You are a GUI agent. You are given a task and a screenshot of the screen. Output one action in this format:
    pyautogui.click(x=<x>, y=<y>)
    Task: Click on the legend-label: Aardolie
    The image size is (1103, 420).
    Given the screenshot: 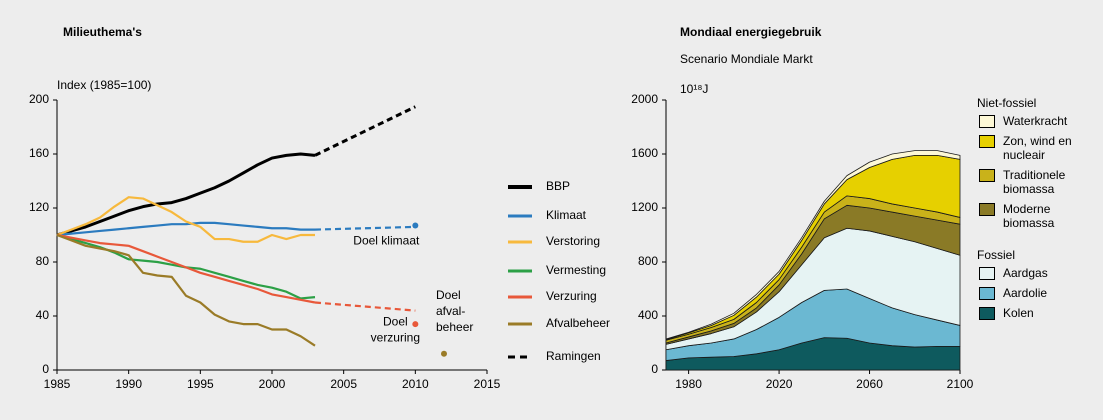 What is the action you would take?
    pyautogui.click(x=1025, y=293)
    